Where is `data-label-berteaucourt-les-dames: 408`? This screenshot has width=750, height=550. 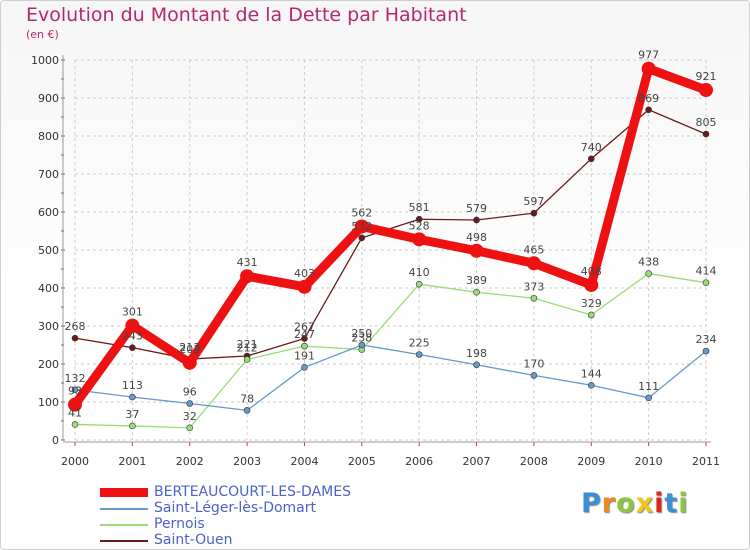 data-label-berteaucourt-les-dames: 408 is located at coordinates (591, 271).